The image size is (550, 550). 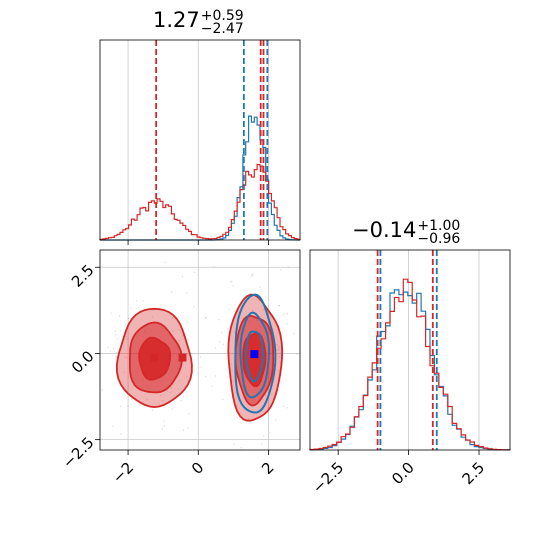 I want to click on title-errors: +1.00 −0.96, so click(x=439, y=232).